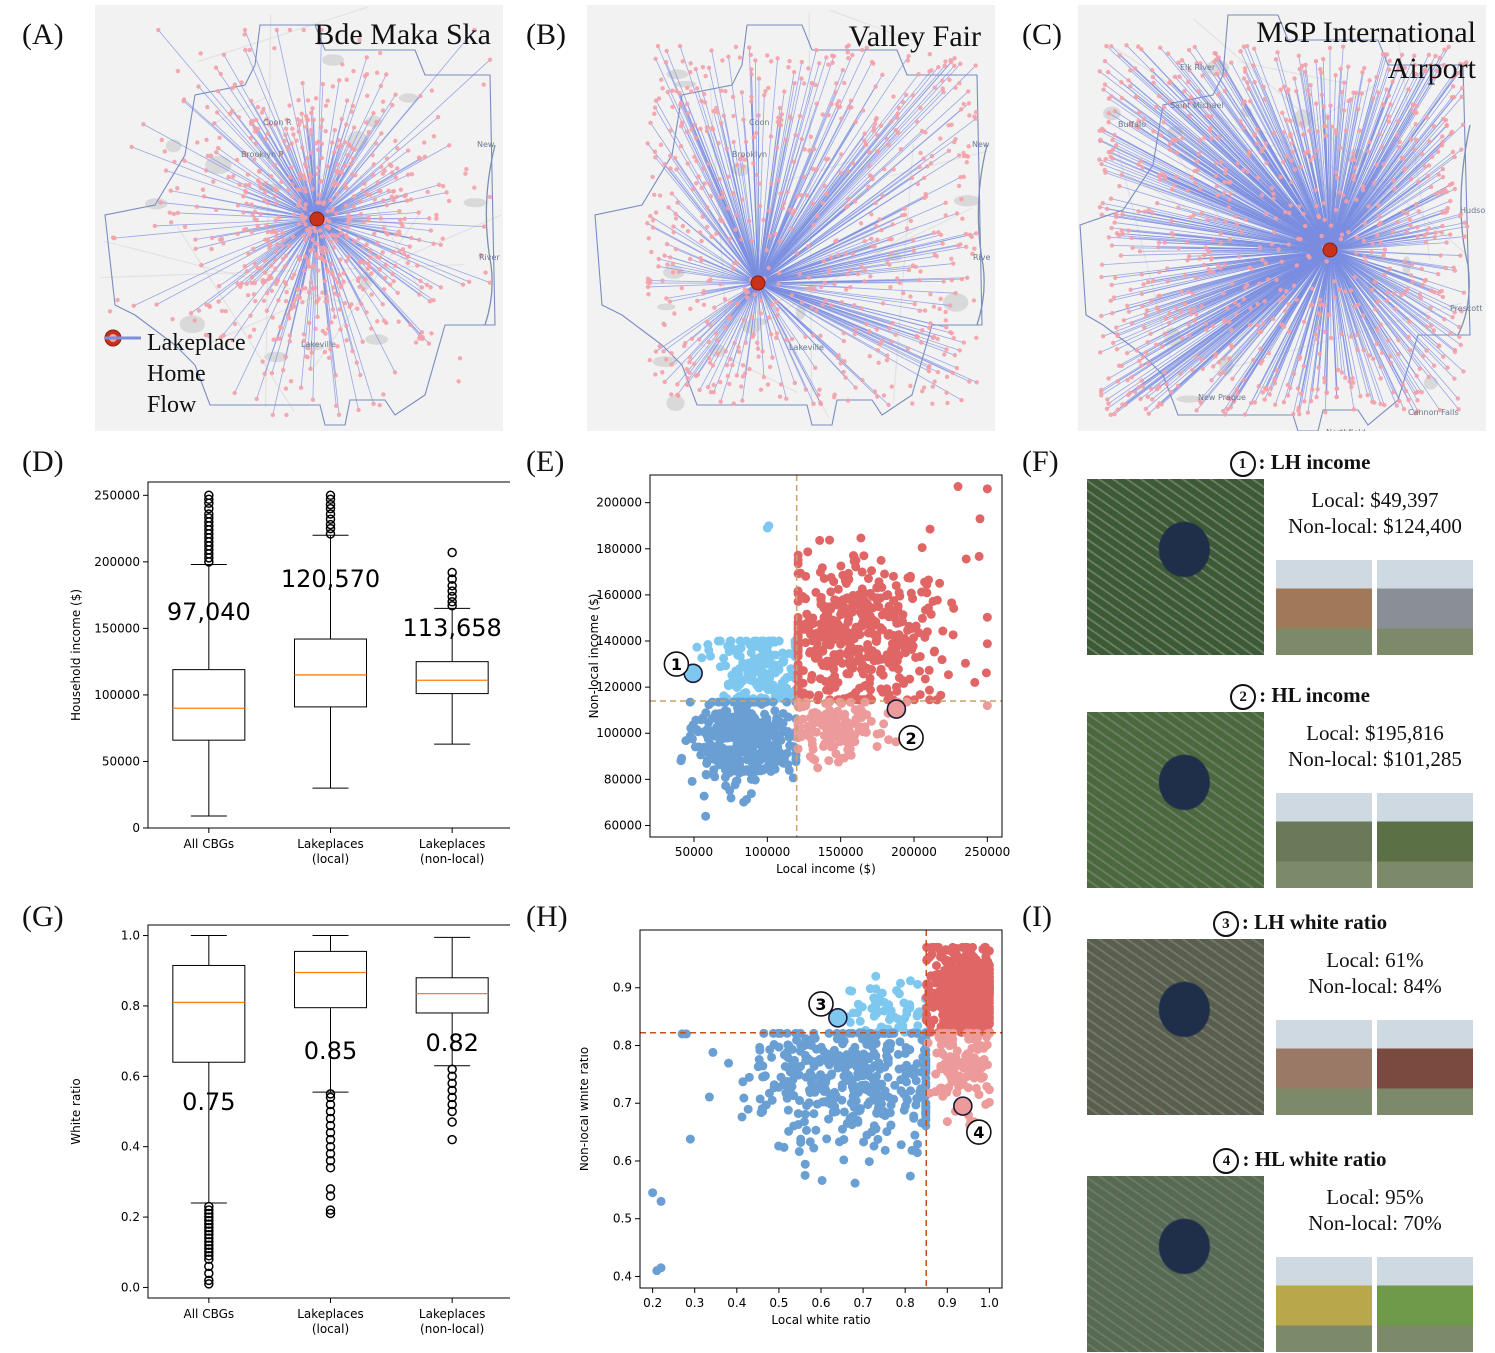 The height and width of the screenshot is (1353, 1495). I want to click on panel-label-c: (C), so click(1042, 34).